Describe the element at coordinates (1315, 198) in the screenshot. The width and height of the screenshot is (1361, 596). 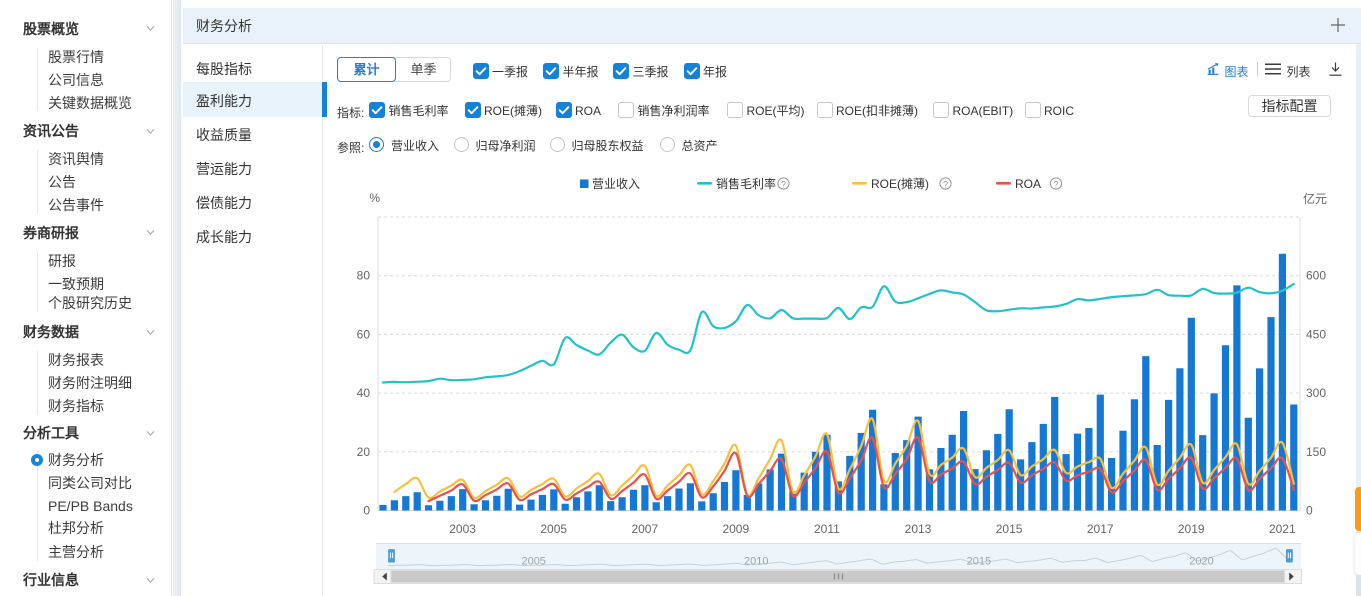
I see `svg-text: 亿元` at that location.